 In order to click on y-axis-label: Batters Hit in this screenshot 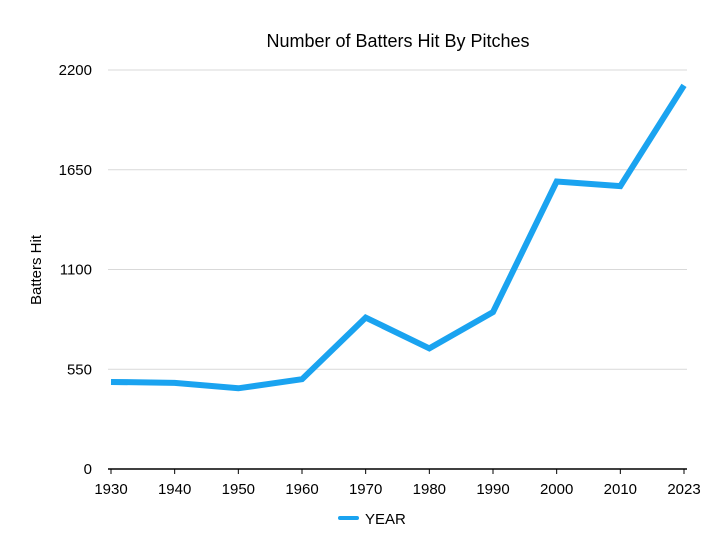, I will do `click(36, 269)`.